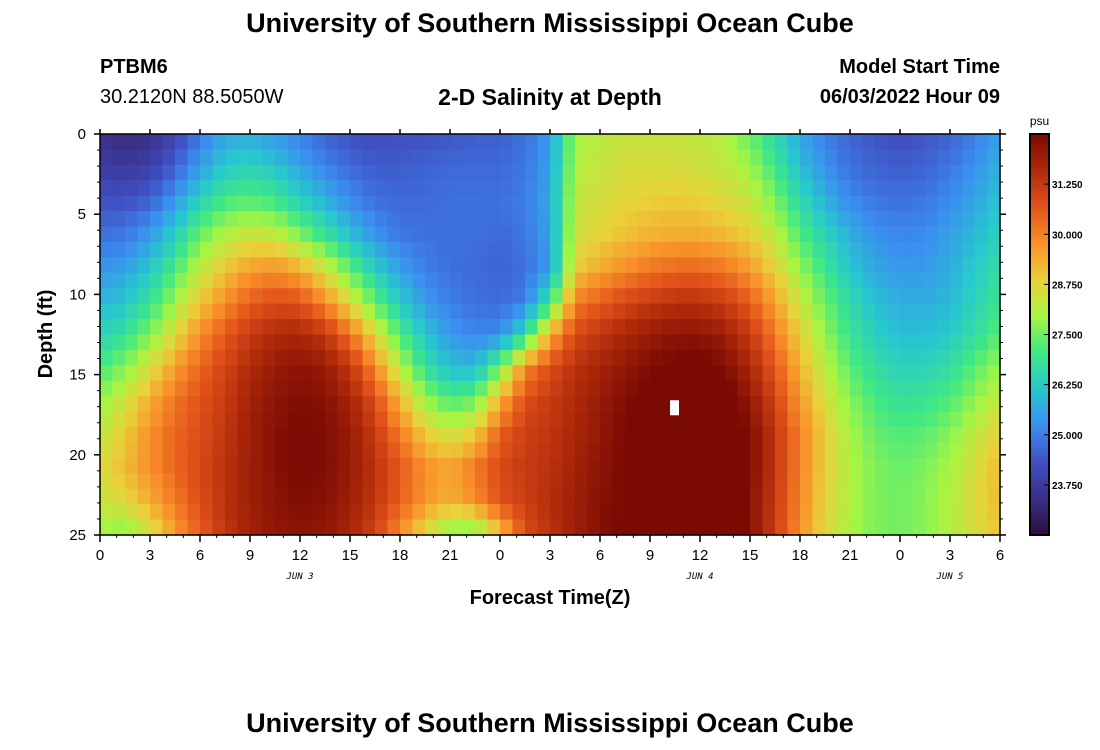  What do you see at coordinates (1067, 436) in the screenshot?
I see `colorbar-tick-label: 25.000` at bounding box center [1067, 436].